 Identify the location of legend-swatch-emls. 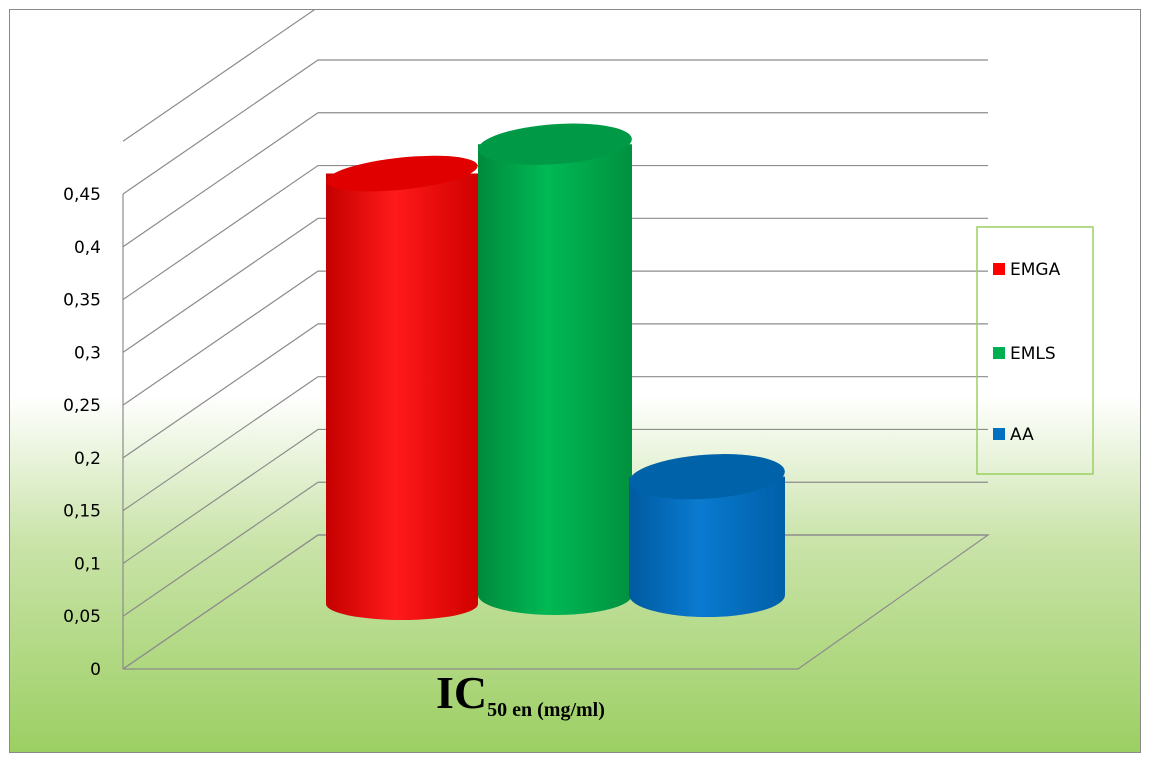
(999, 353).